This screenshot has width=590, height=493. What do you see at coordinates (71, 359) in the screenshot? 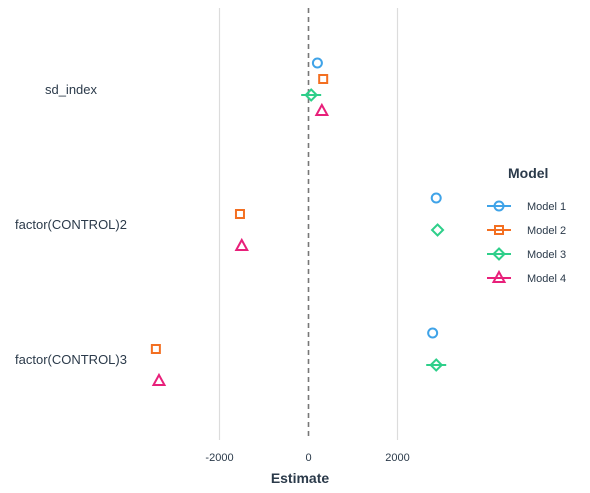
I see `term-label: factor(CONTROL)3` at bounding box center [71, 359].